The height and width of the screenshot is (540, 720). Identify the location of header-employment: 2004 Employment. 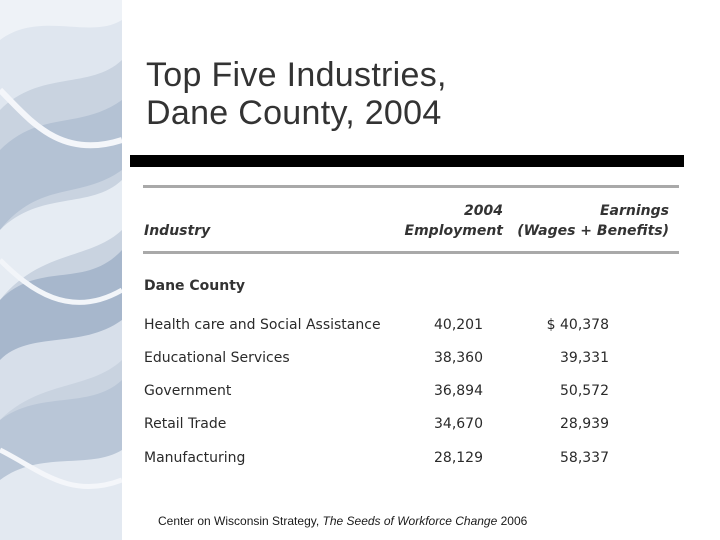
(453, 221).